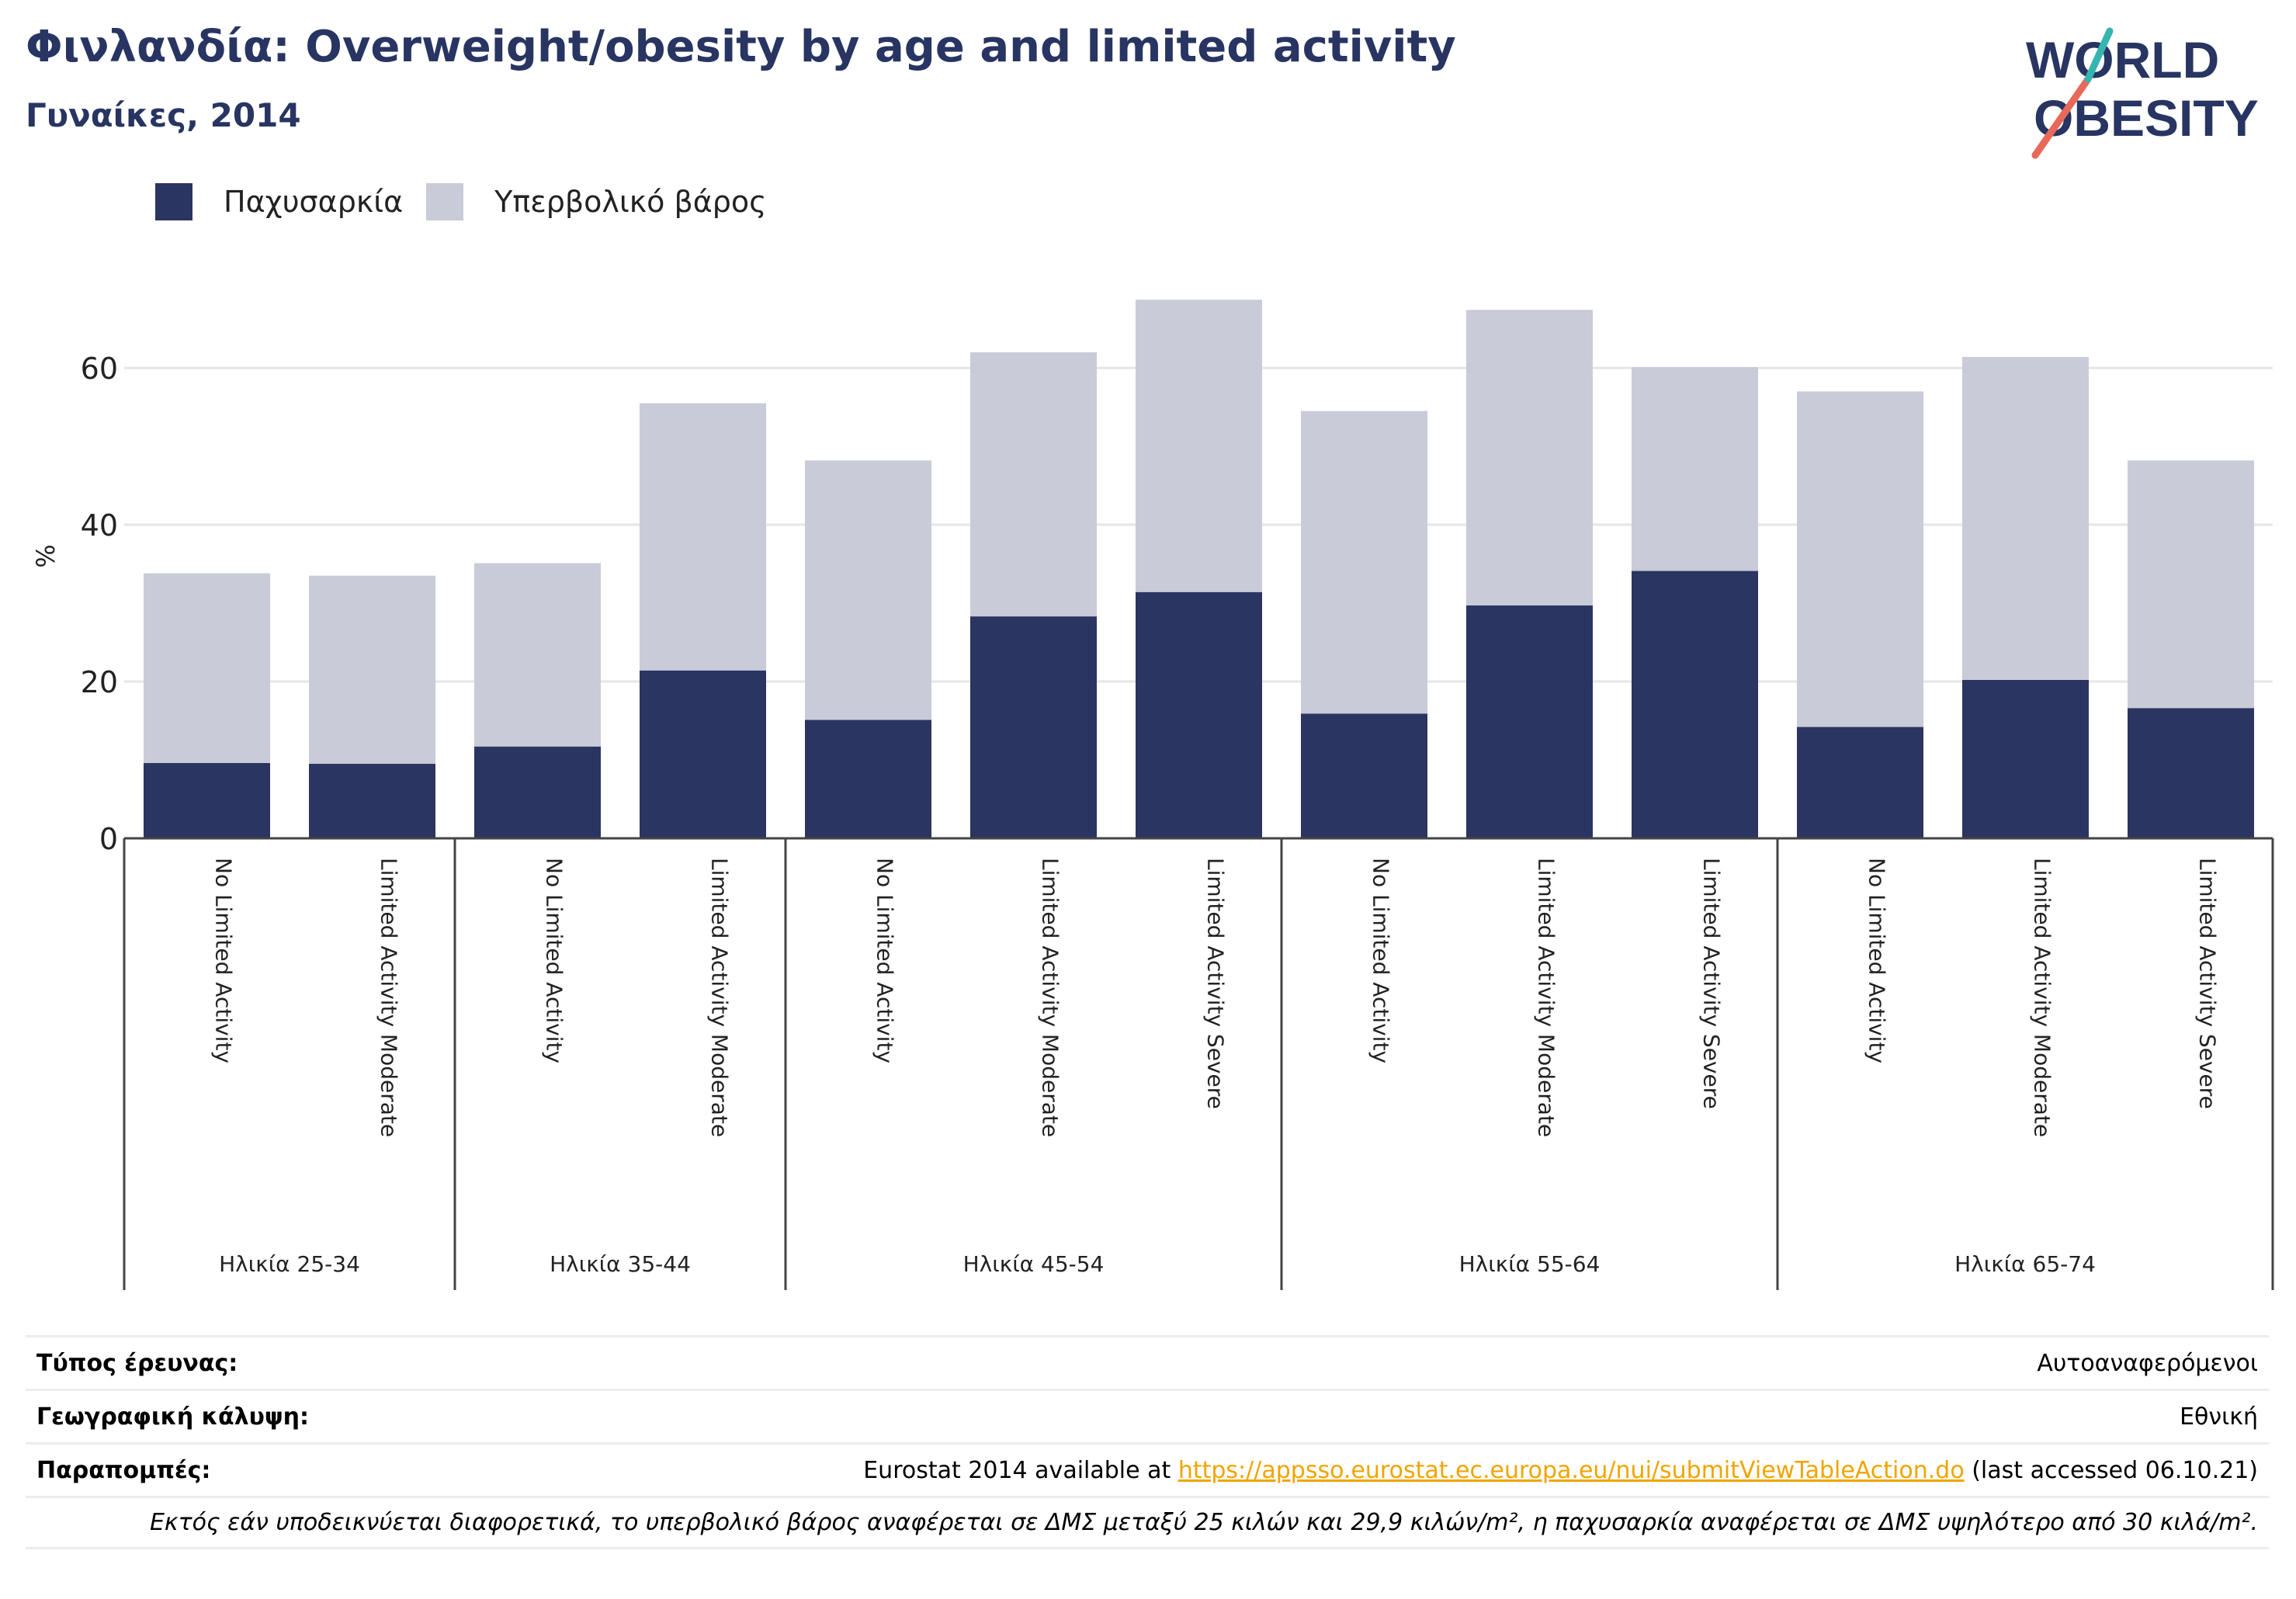  Describe the element at coordinates (2147, 1363) in the screenshot. I see `survey-type-value: Αυτοαναφερόμενοι` at that location.